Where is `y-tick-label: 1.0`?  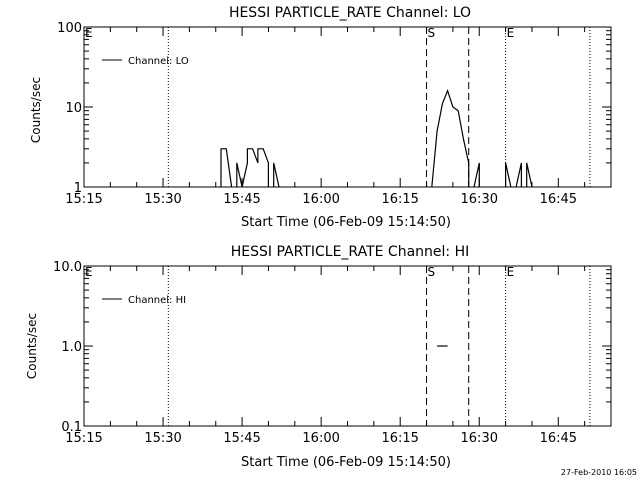
y-tick-label: 1.0 is located at coordinates (71, 347).